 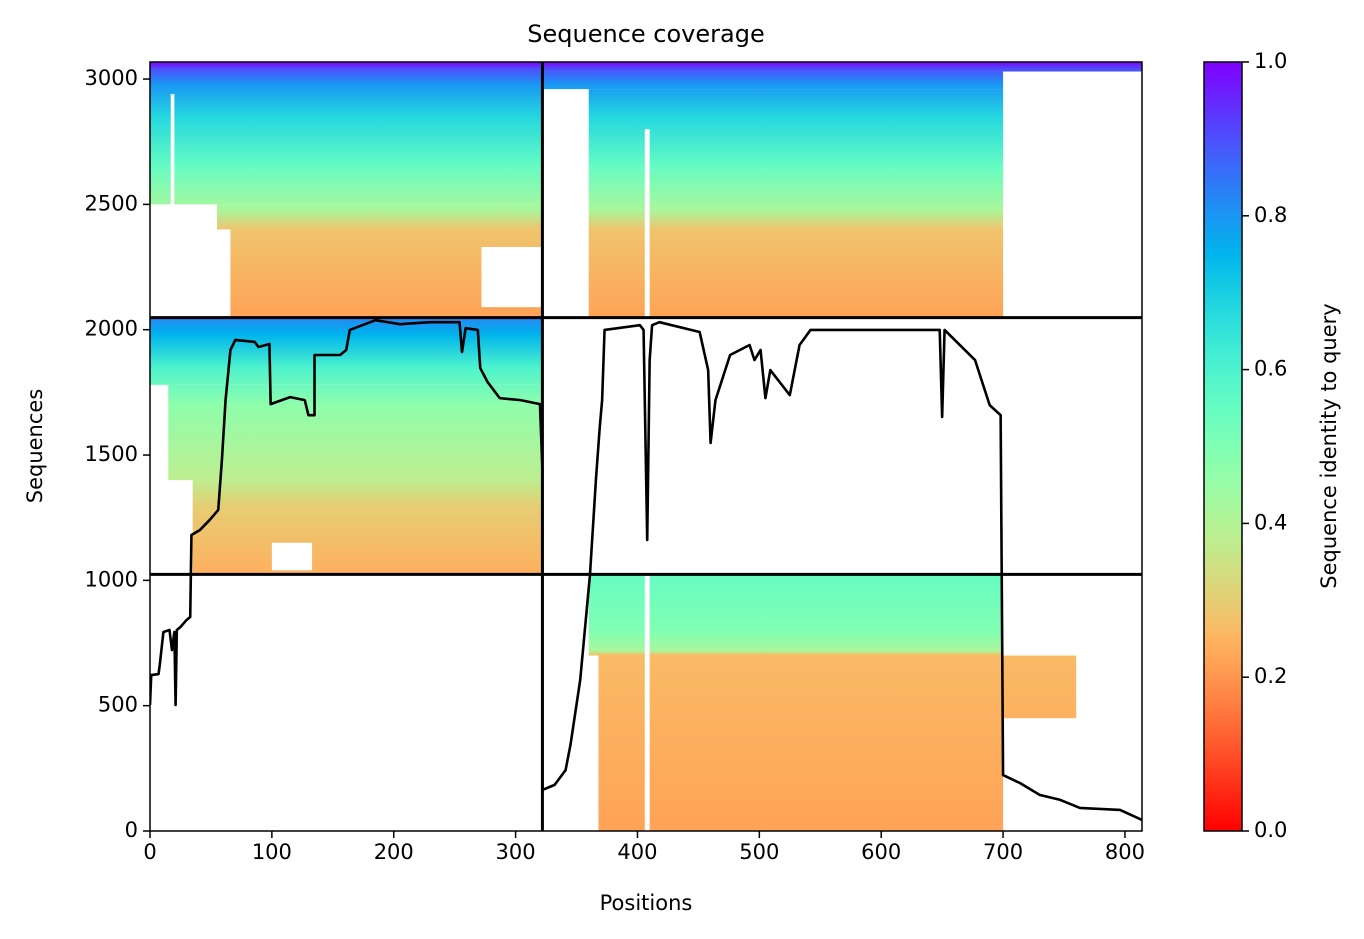 I want to click on x-tick-label: 100, so click(x=272, y=852).